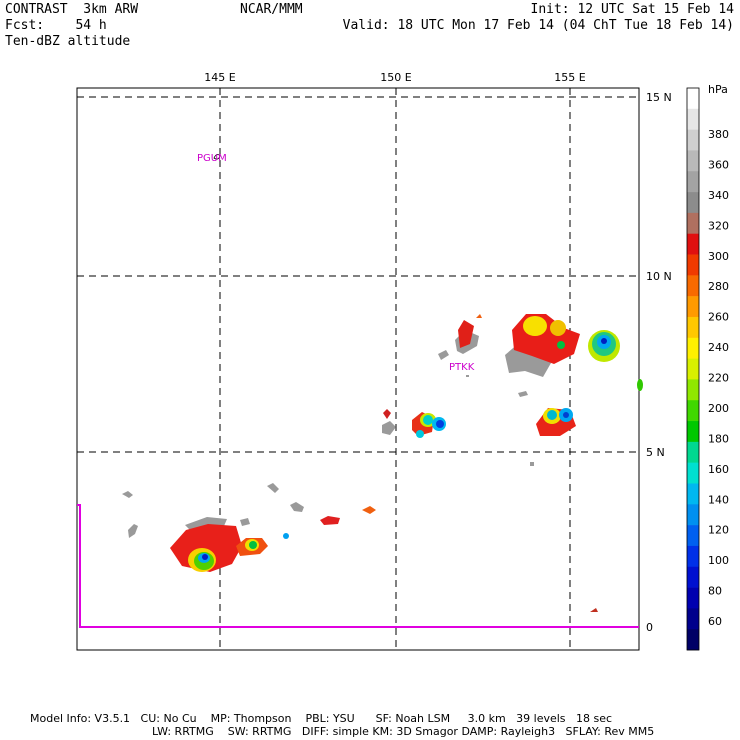  Describe the element at coordinates (715, 591) in the screenshot. I see `colorbar-label: 80` at that location.